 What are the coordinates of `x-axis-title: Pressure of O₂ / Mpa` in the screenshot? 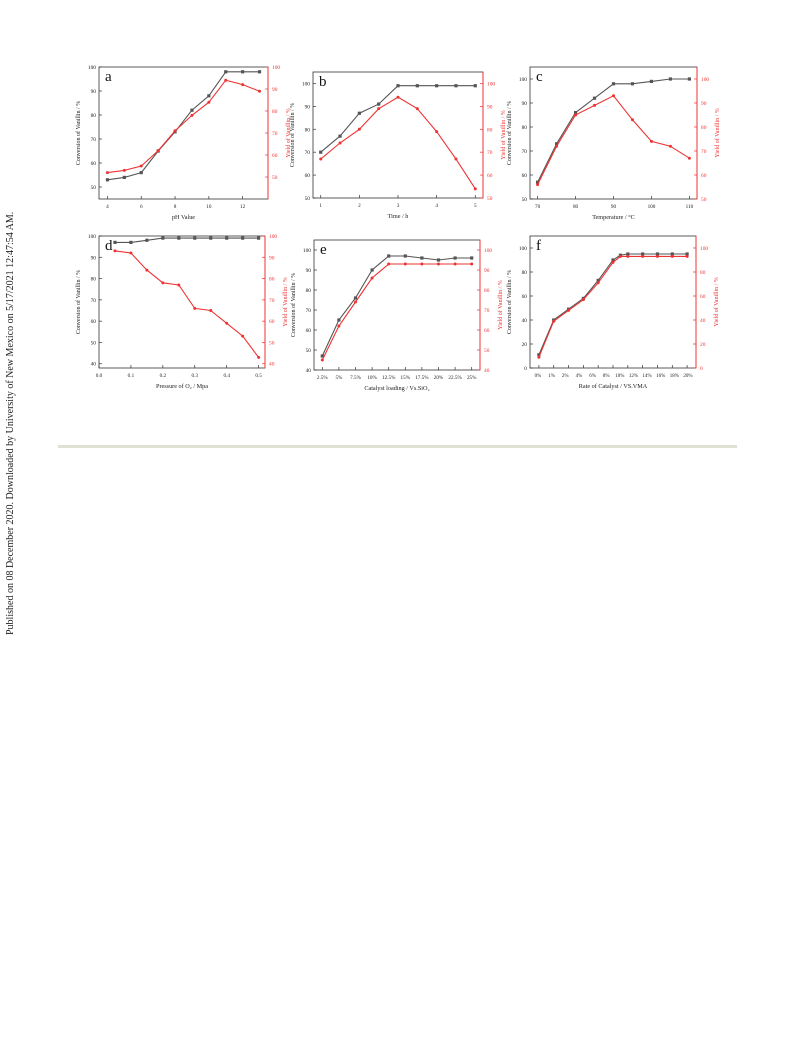 It's located at (182, 386).